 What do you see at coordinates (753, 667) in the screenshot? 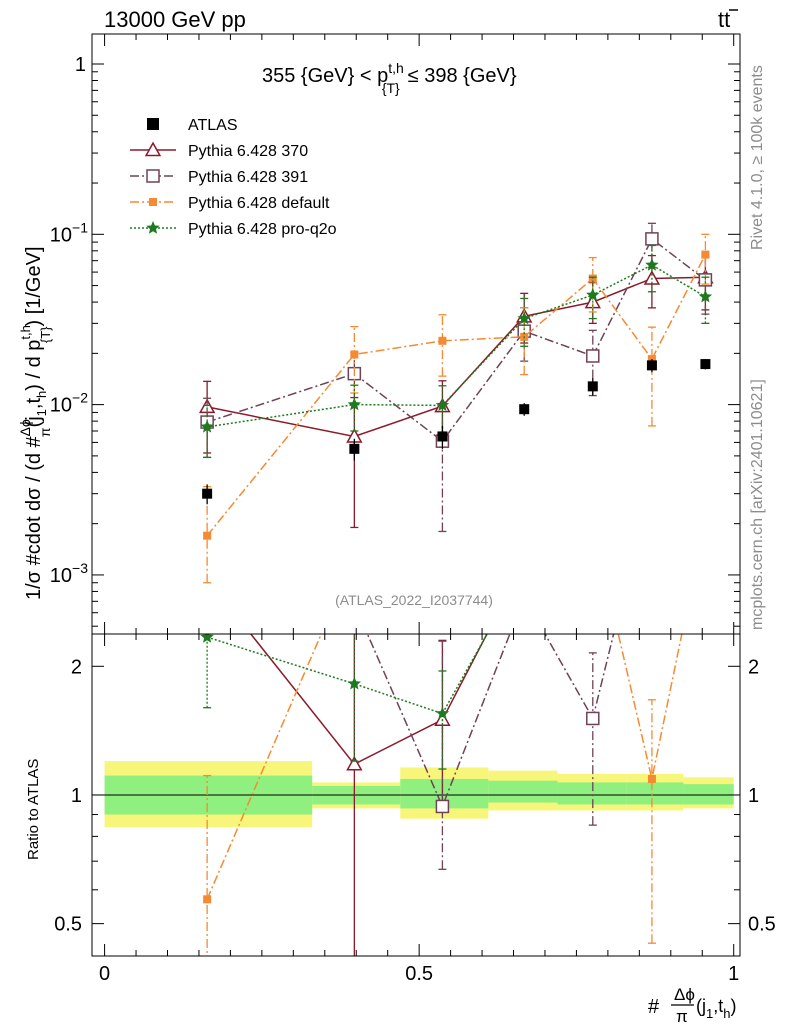
I see `y-tick-label-right: 2` at bounding box center [753, 667].